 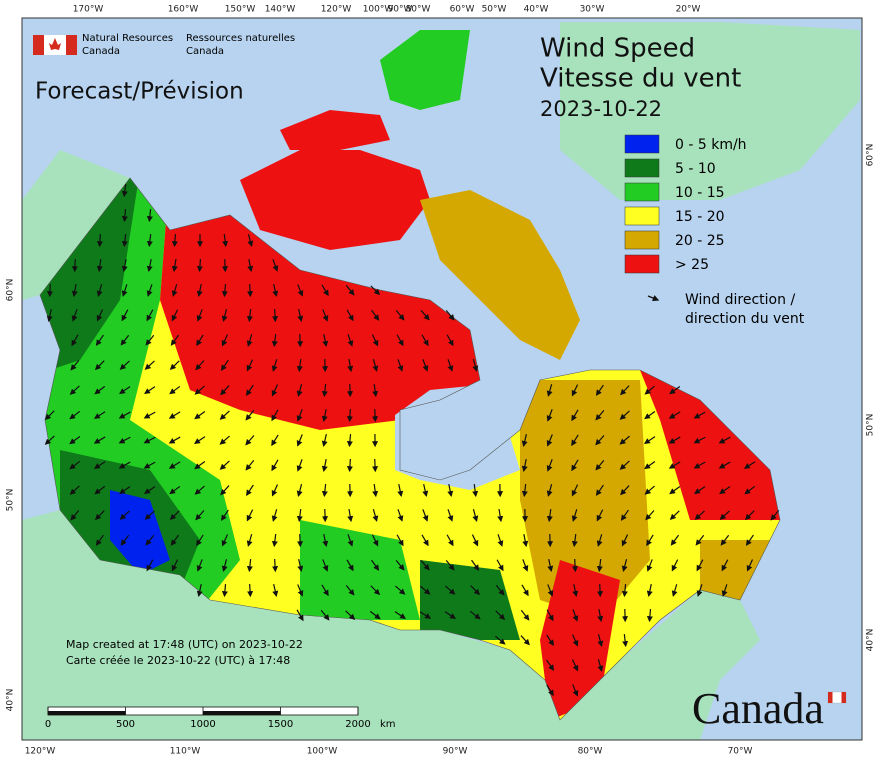 What do you see at coordinates (127, 38) in the screenshot?
I see `agency-en: Natural Resources` at bounding box center [127, 38].